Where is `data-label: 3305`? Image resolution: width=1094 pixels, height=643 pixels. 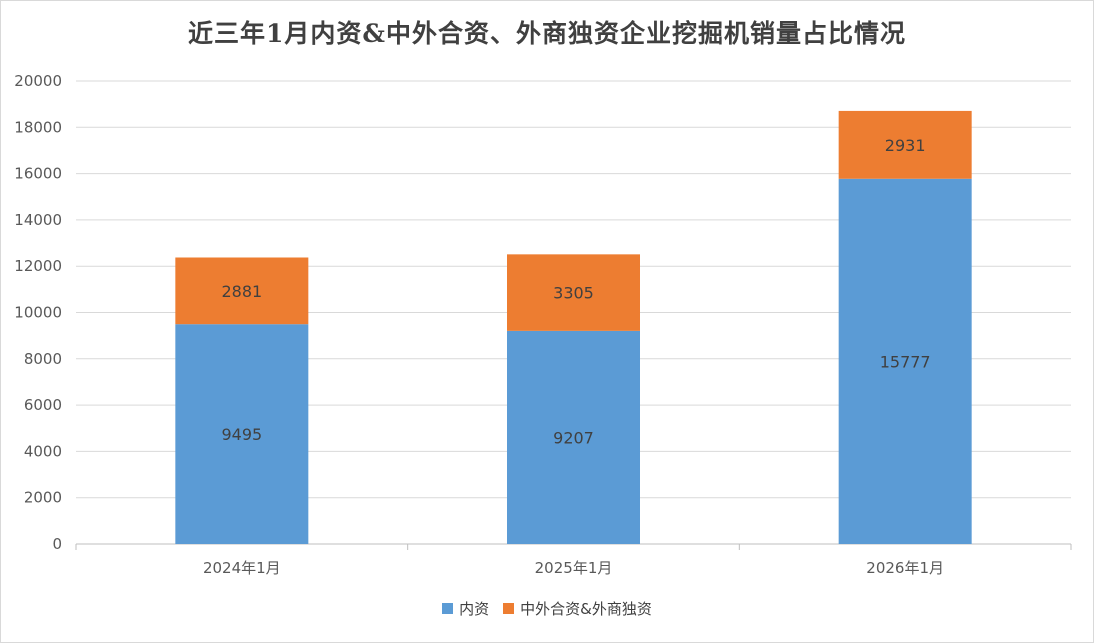
data-label: 3305 is located at coordinates (573, 293).